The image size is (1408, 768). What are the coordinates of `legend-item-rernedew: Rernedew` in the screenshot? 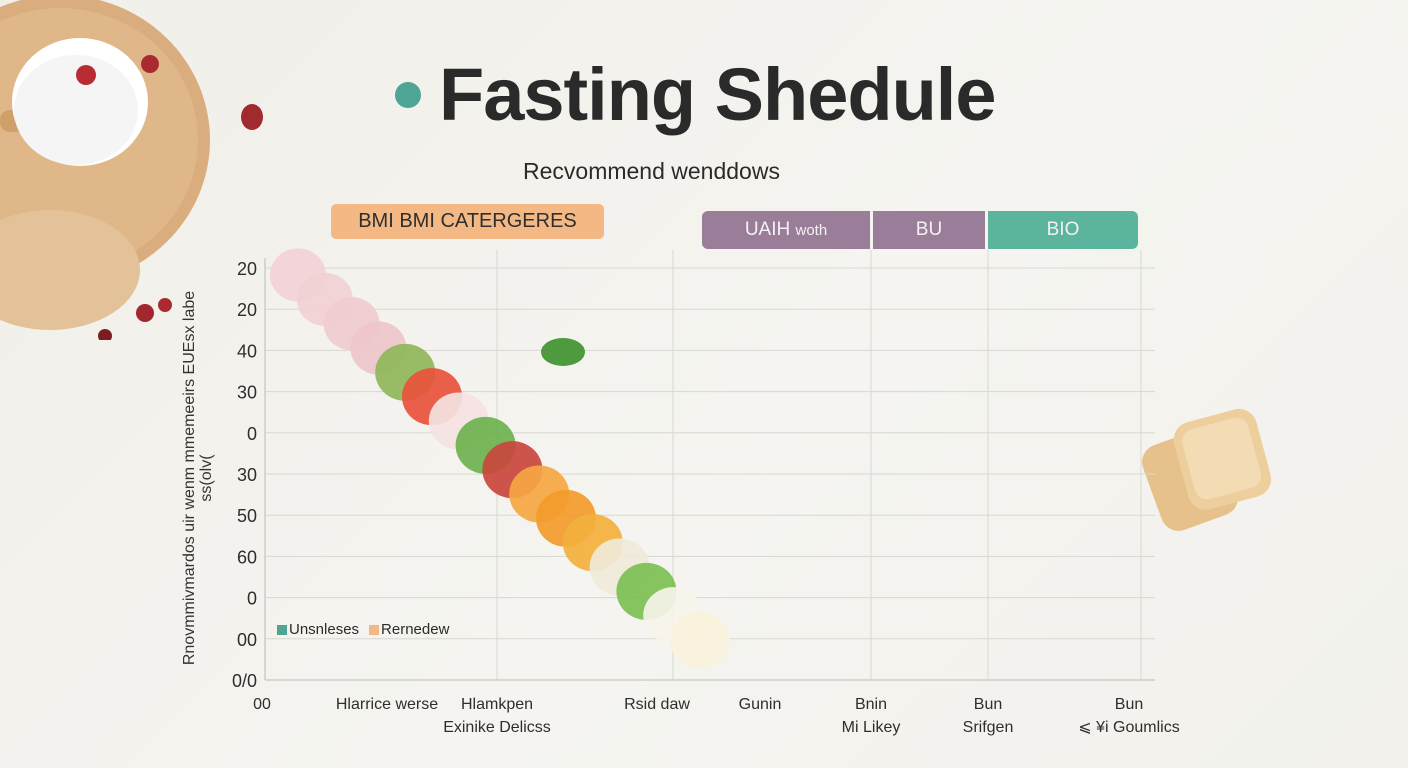 It's located at (409, 629).